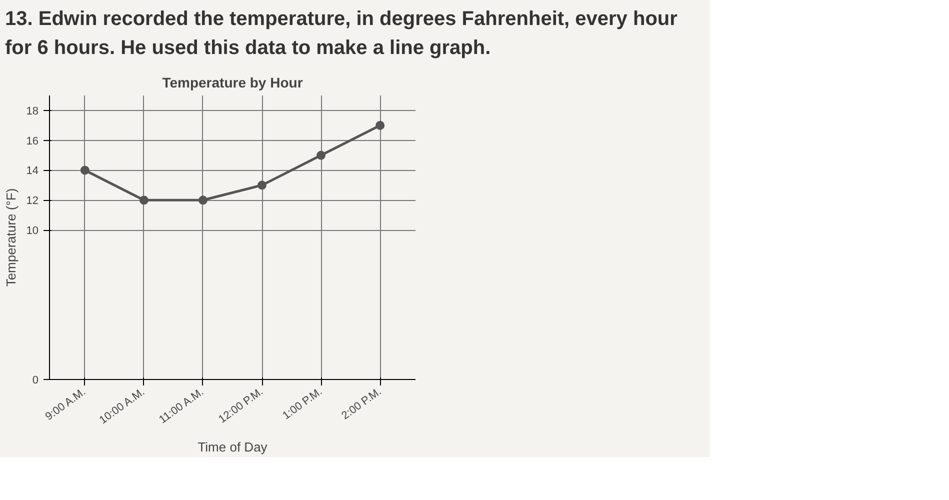  Describe the element at coordinates (233, 447) in the screenshot. I see `x-axis-title: Time of Day` at that location.